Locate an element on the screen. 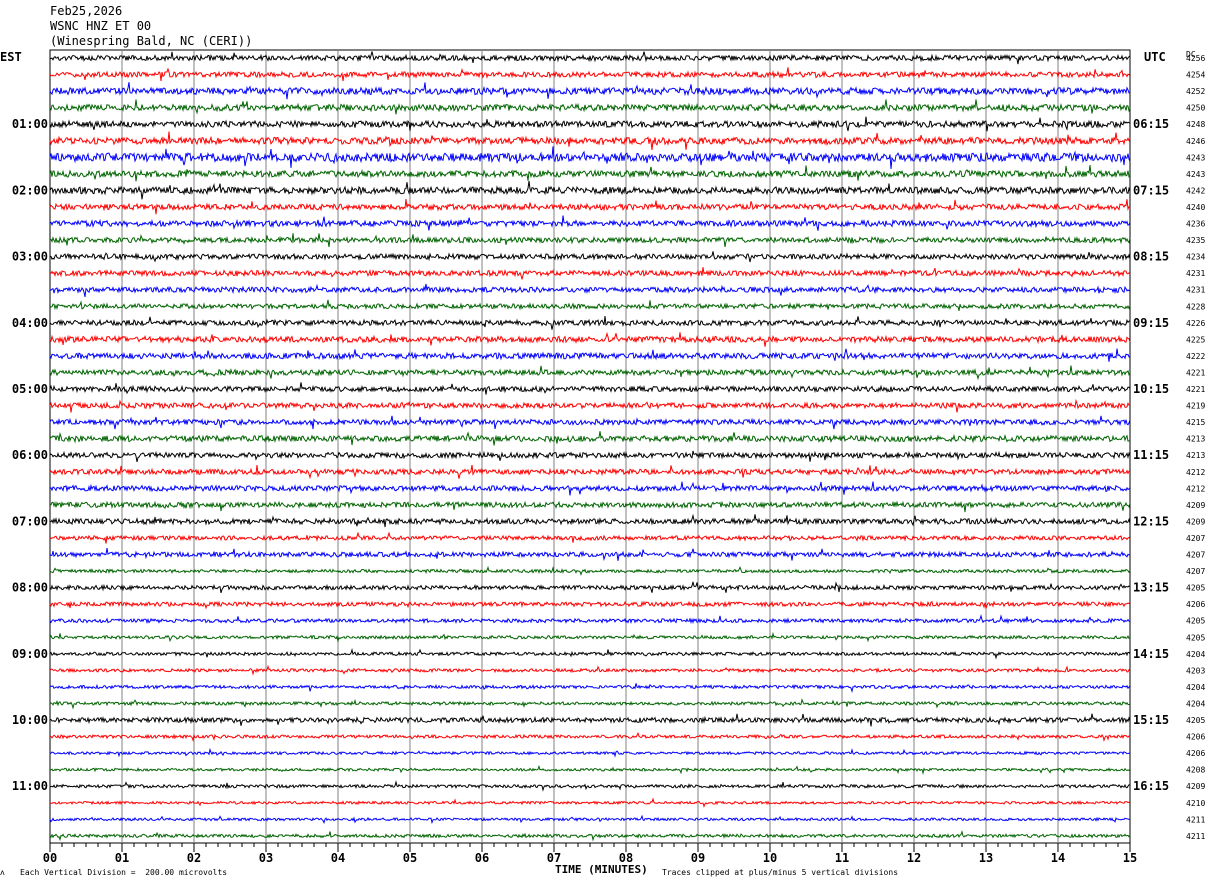 This screenshot has height=886, width=1210. utc-hour-label: 11:15 is located at coordinates (1151, 455).